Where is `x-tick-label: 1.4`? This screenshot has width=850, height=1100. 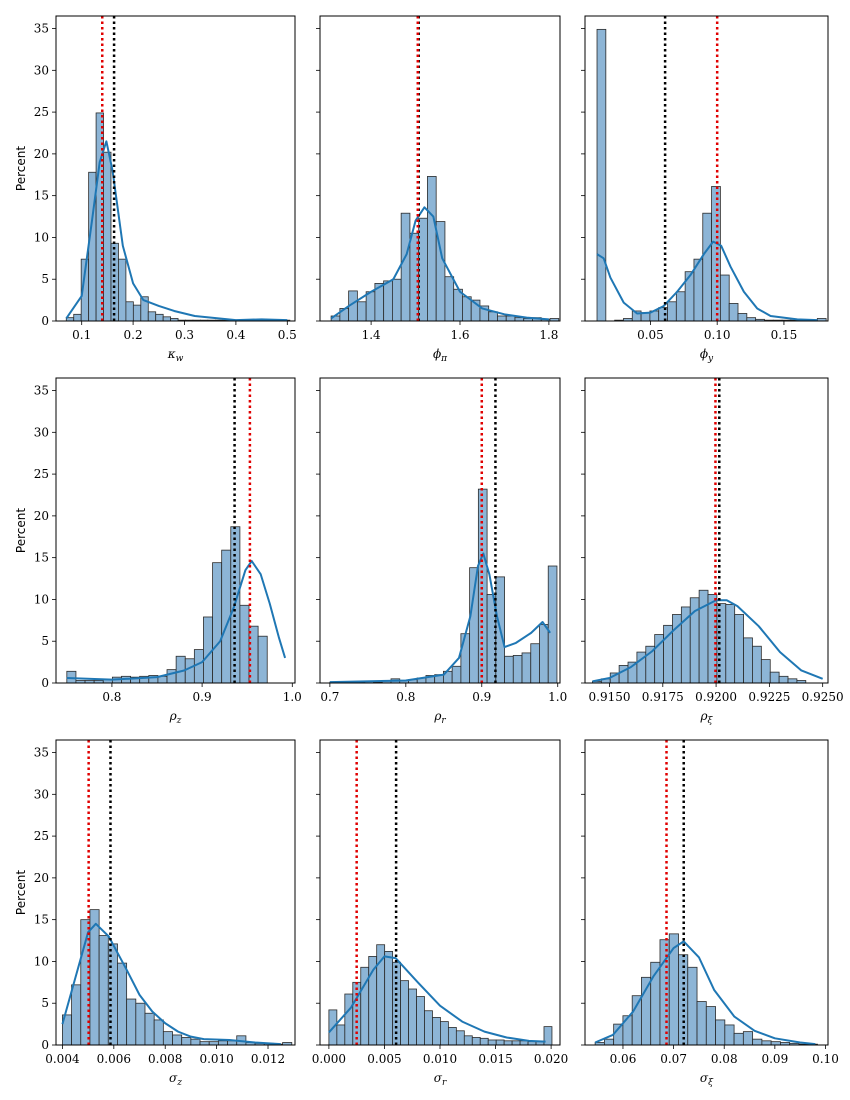
x-tick-label: 1.4 is located at coordinates (371, 335).